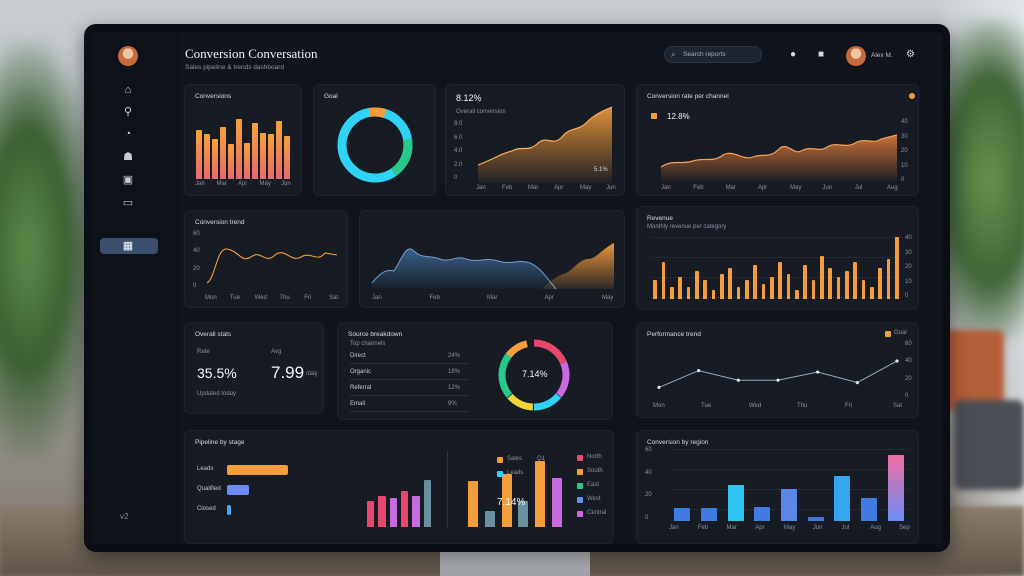 The height and width of the screenshot is (576, 1024). I want to click on region-x-axis: Jan Feb Mar Apr May Jun Jul Aug Sep, so click(789, 529).